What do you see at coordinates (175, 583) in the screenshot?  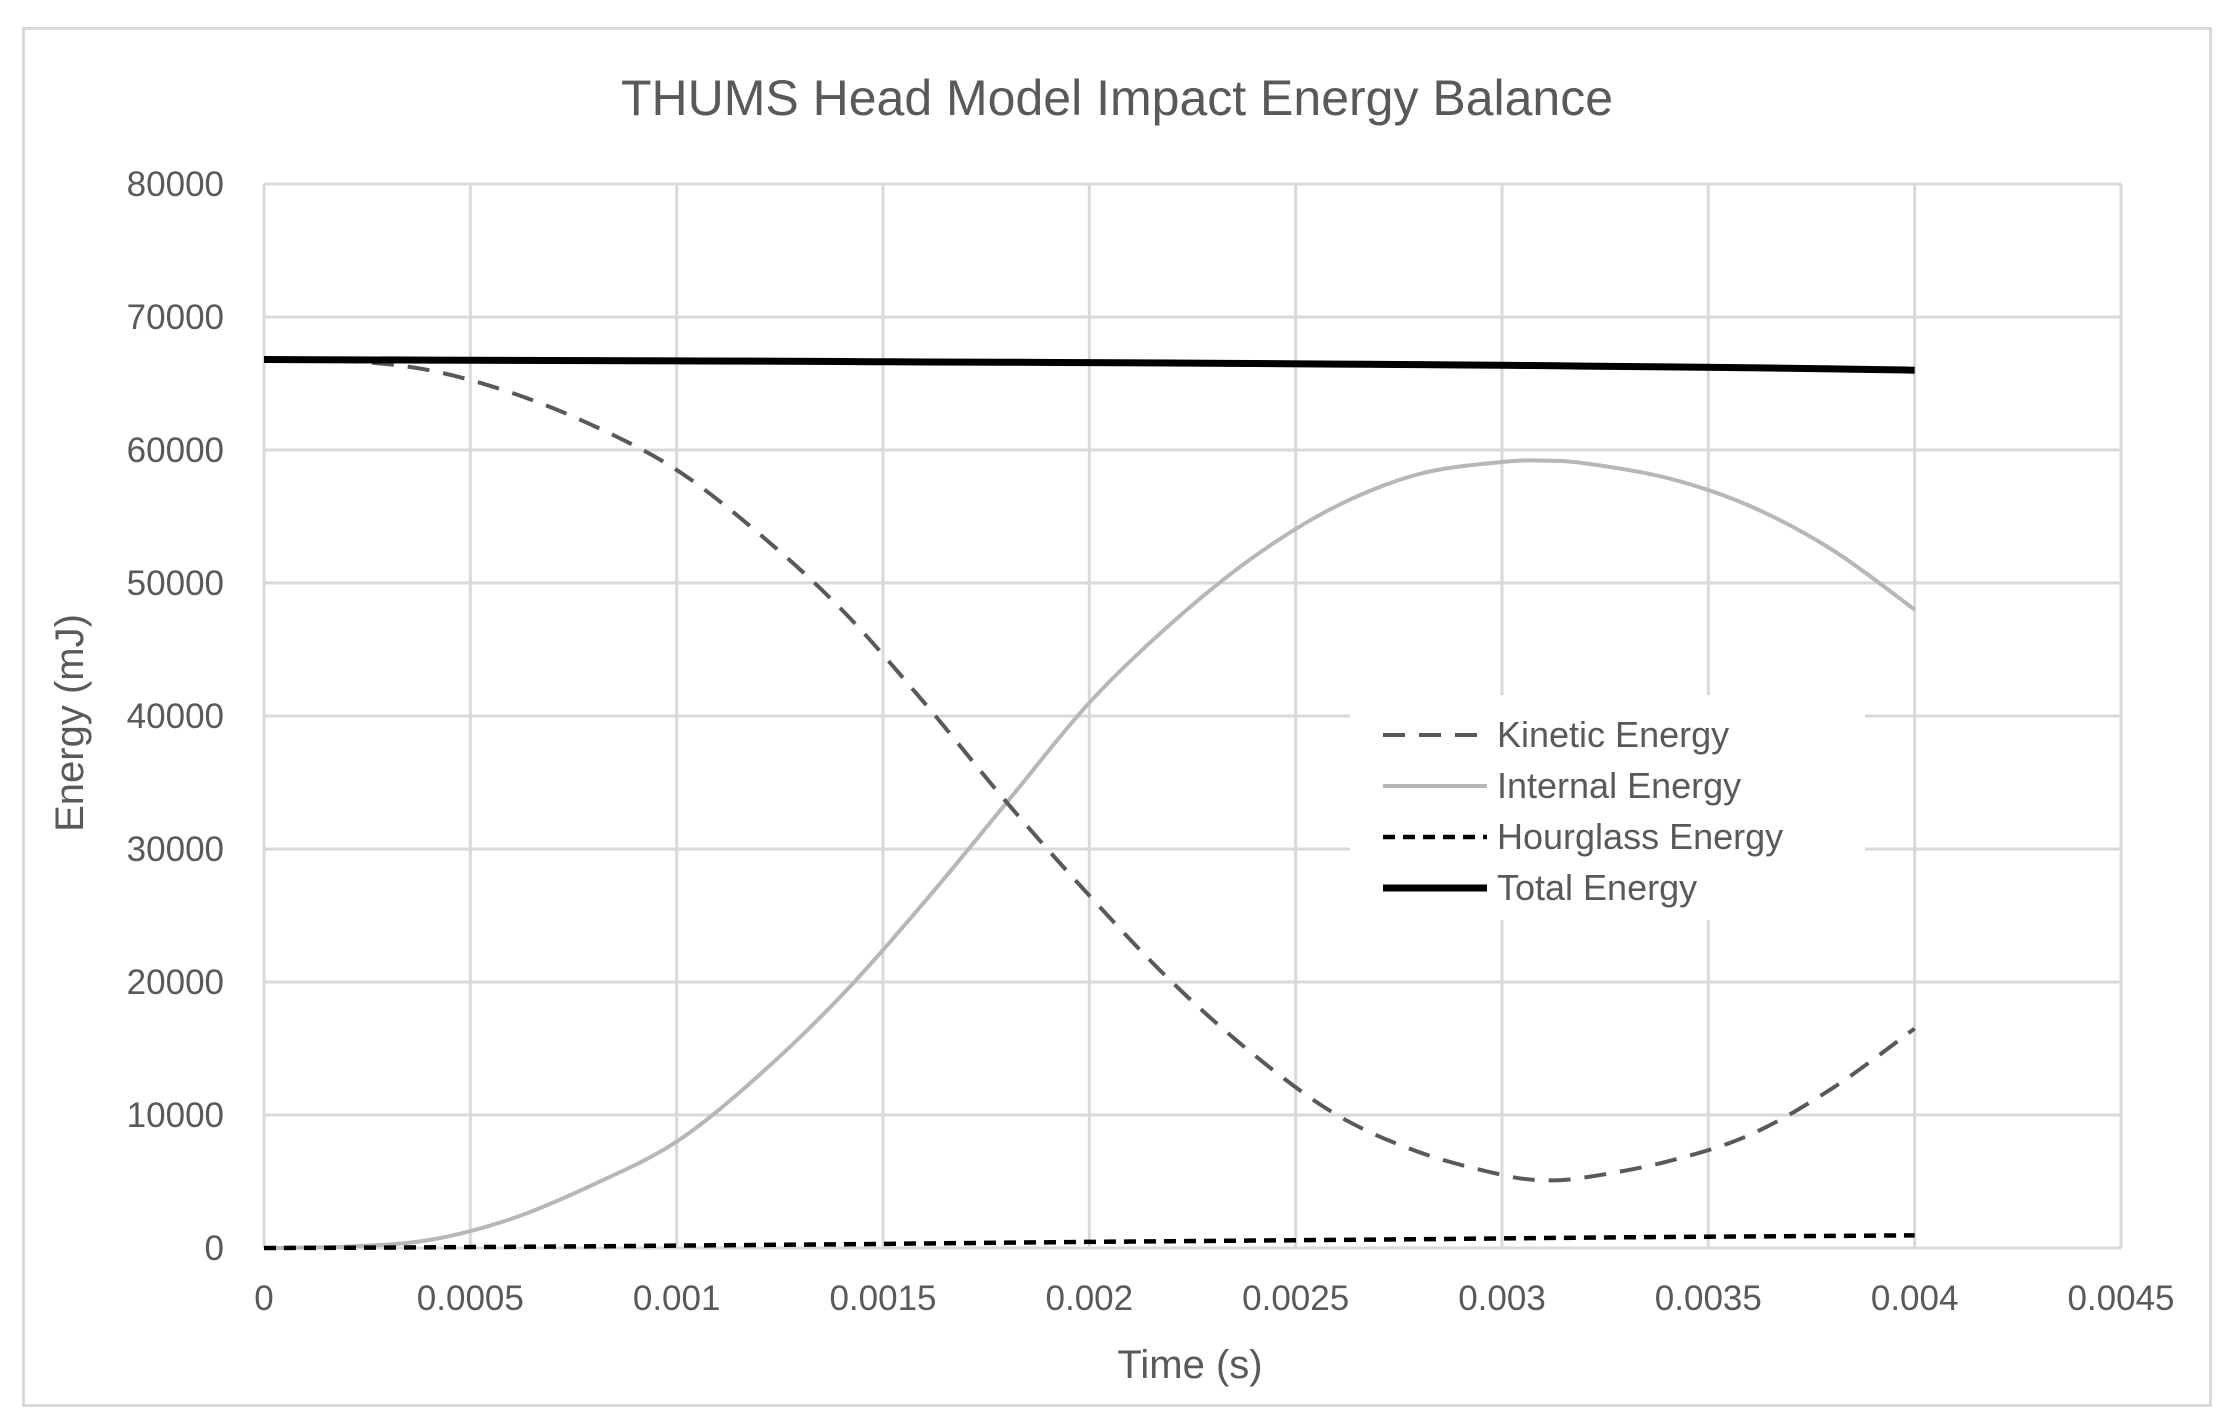 I see `y-tick-label: 50000` at bounding box center [175, 583].